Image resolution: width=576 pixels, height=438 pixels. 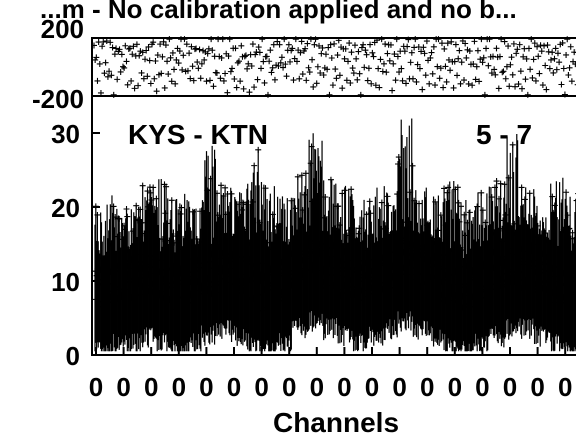 What do you see at coordinates (65, 282) in the screenshot?
I see `ytick-label: 10` at bounding box center [65, 282].